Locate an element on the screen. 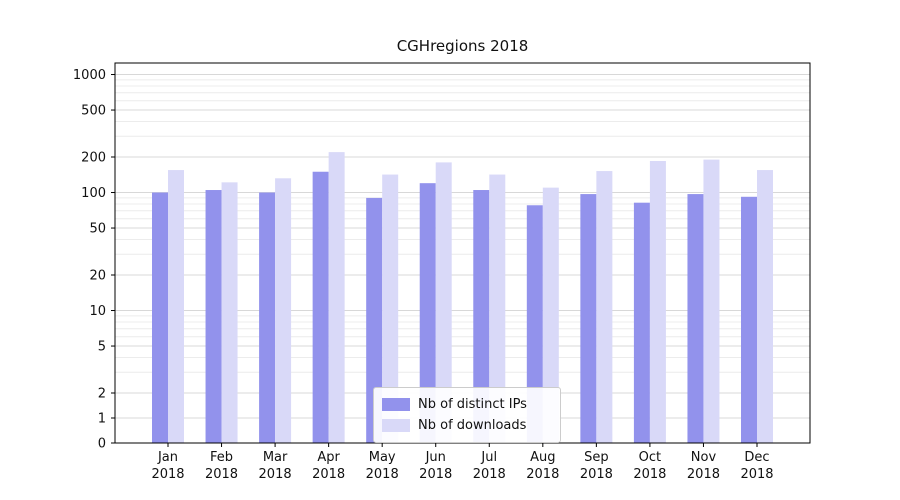 The image size is (900, 500). y-tick-label: 2 is located at coordinates (102, 394).